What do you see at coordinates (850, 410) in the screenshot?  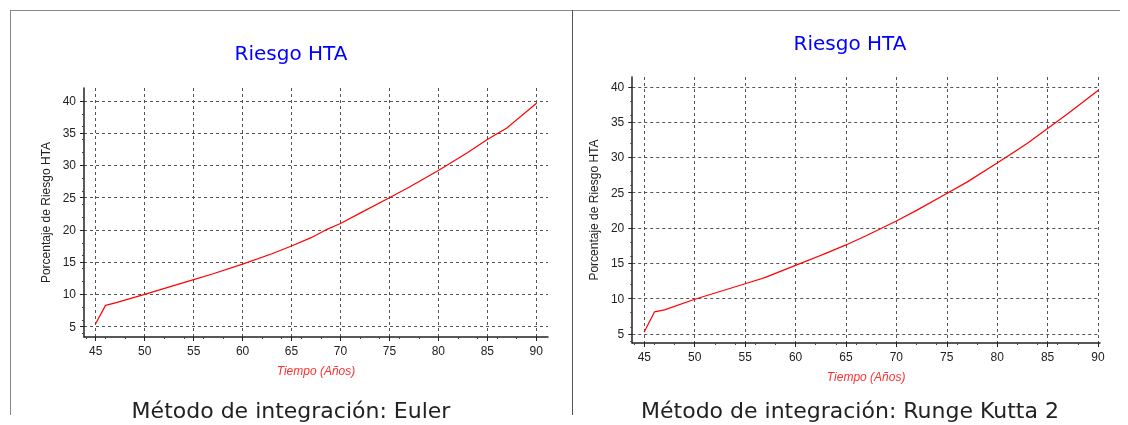 I see `text: Método de integración: Runge Kutta 2` at bounding box center [850, 410].